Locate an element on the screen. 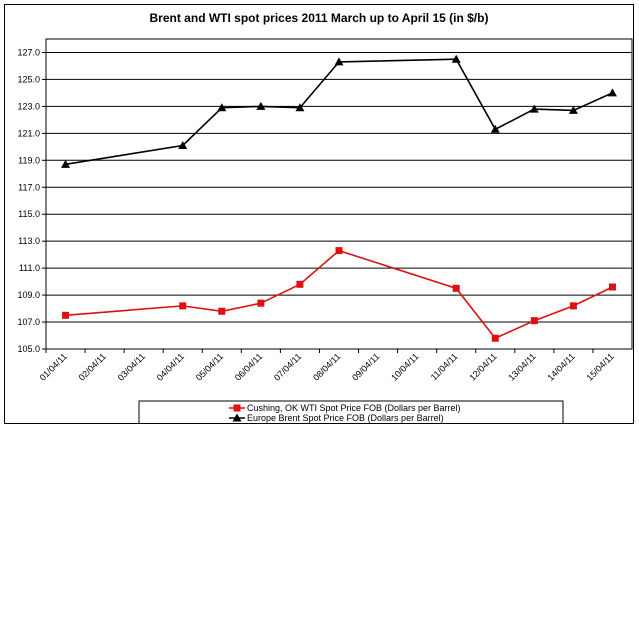 This screenshot has height=639, width=639. y-tick-label: 123.0 is located at coordinates (28, 106).